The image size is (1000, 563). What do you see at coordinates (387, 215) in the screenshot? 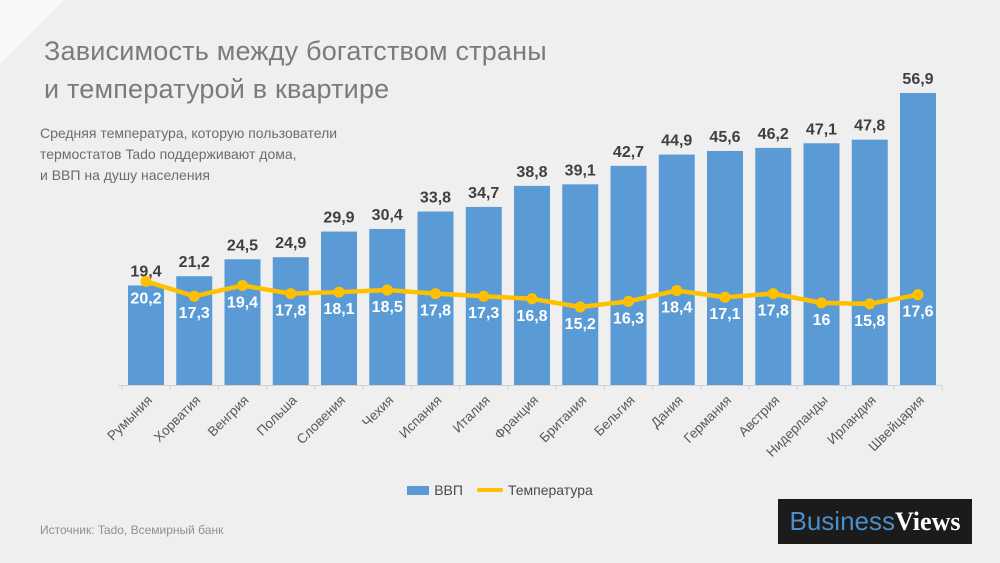
I see `gdp-value-label: 30,4` at bounding box center [387, 215].